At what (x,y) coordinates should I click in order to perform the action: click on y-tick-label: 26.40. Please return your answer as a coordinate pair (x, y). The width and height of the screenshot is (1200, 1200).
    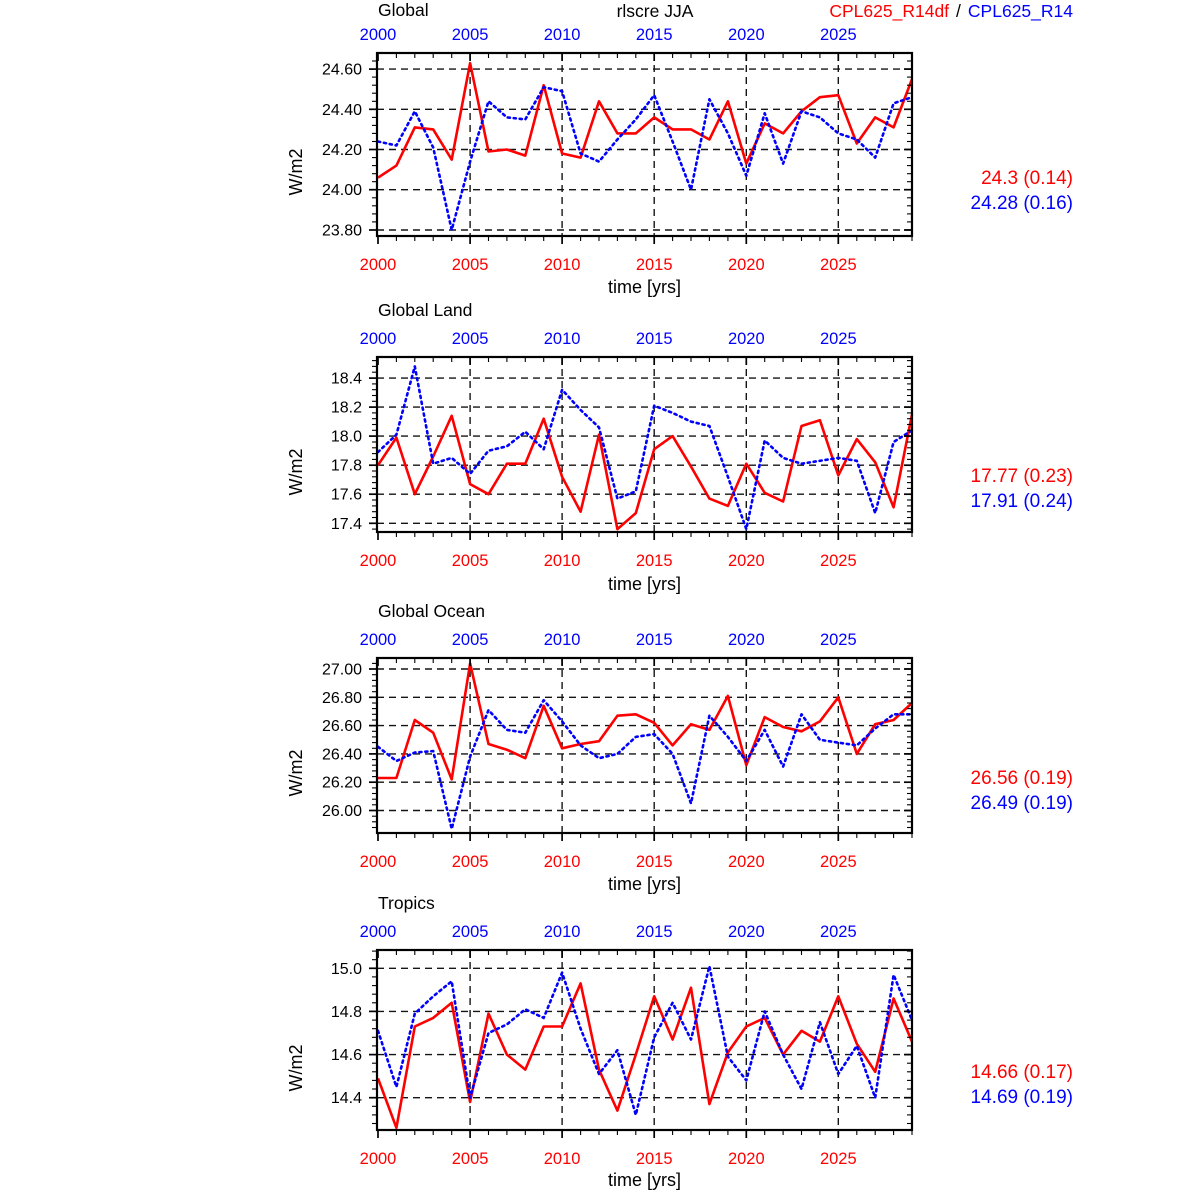
    Looking at the image, I should click on (342, 754).